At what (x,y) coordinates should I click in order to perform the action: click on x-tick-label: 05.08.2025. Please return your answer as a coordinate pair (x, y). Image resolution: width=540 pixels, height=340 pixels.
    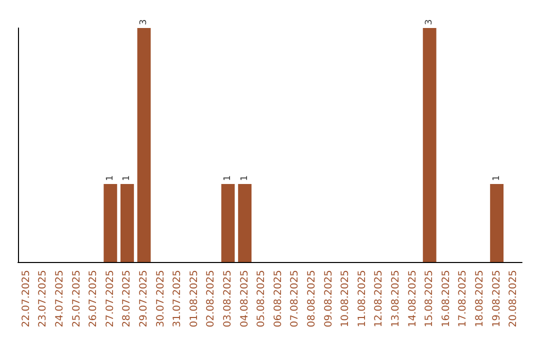
    Looking at the image, I should click on (262, 299).